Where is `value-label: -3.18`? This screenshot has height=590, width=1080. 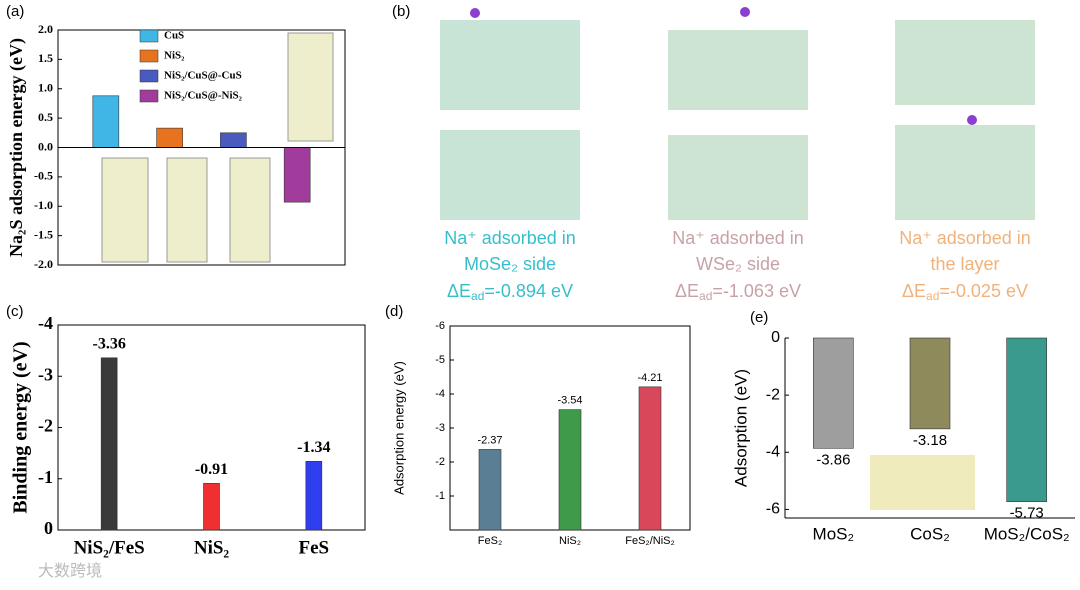
value-label: -3.18 is located at coordinates (930, 440).